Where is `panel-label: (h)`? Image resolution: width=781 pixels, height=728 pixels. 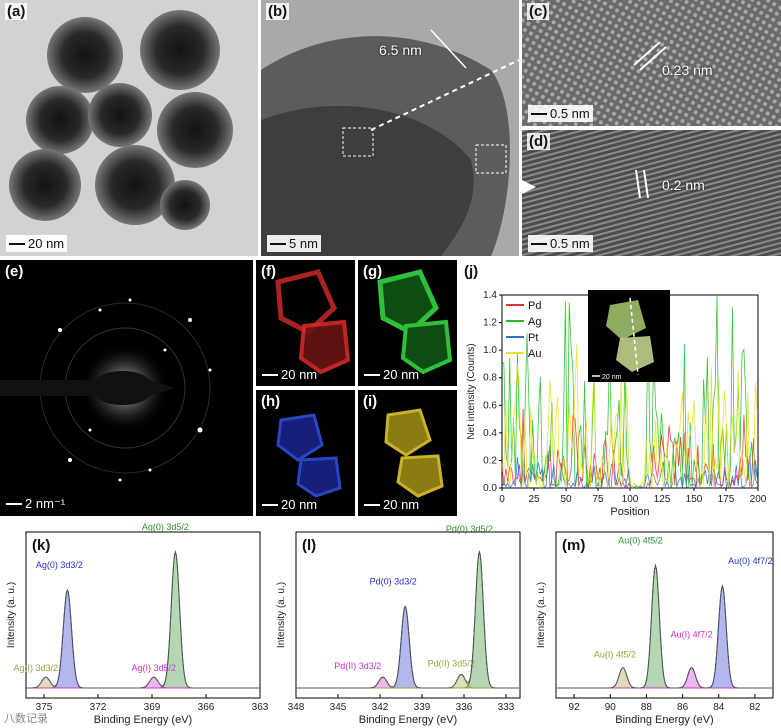 panel-label: (h) is located at coordinates (271, 401).